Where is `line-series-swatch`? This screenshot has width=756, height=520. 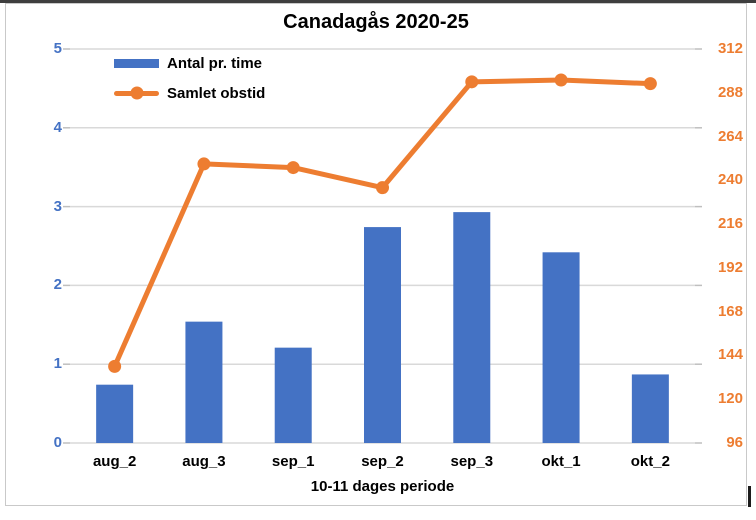 line-series-swatch is located at coordinates (136, 93).